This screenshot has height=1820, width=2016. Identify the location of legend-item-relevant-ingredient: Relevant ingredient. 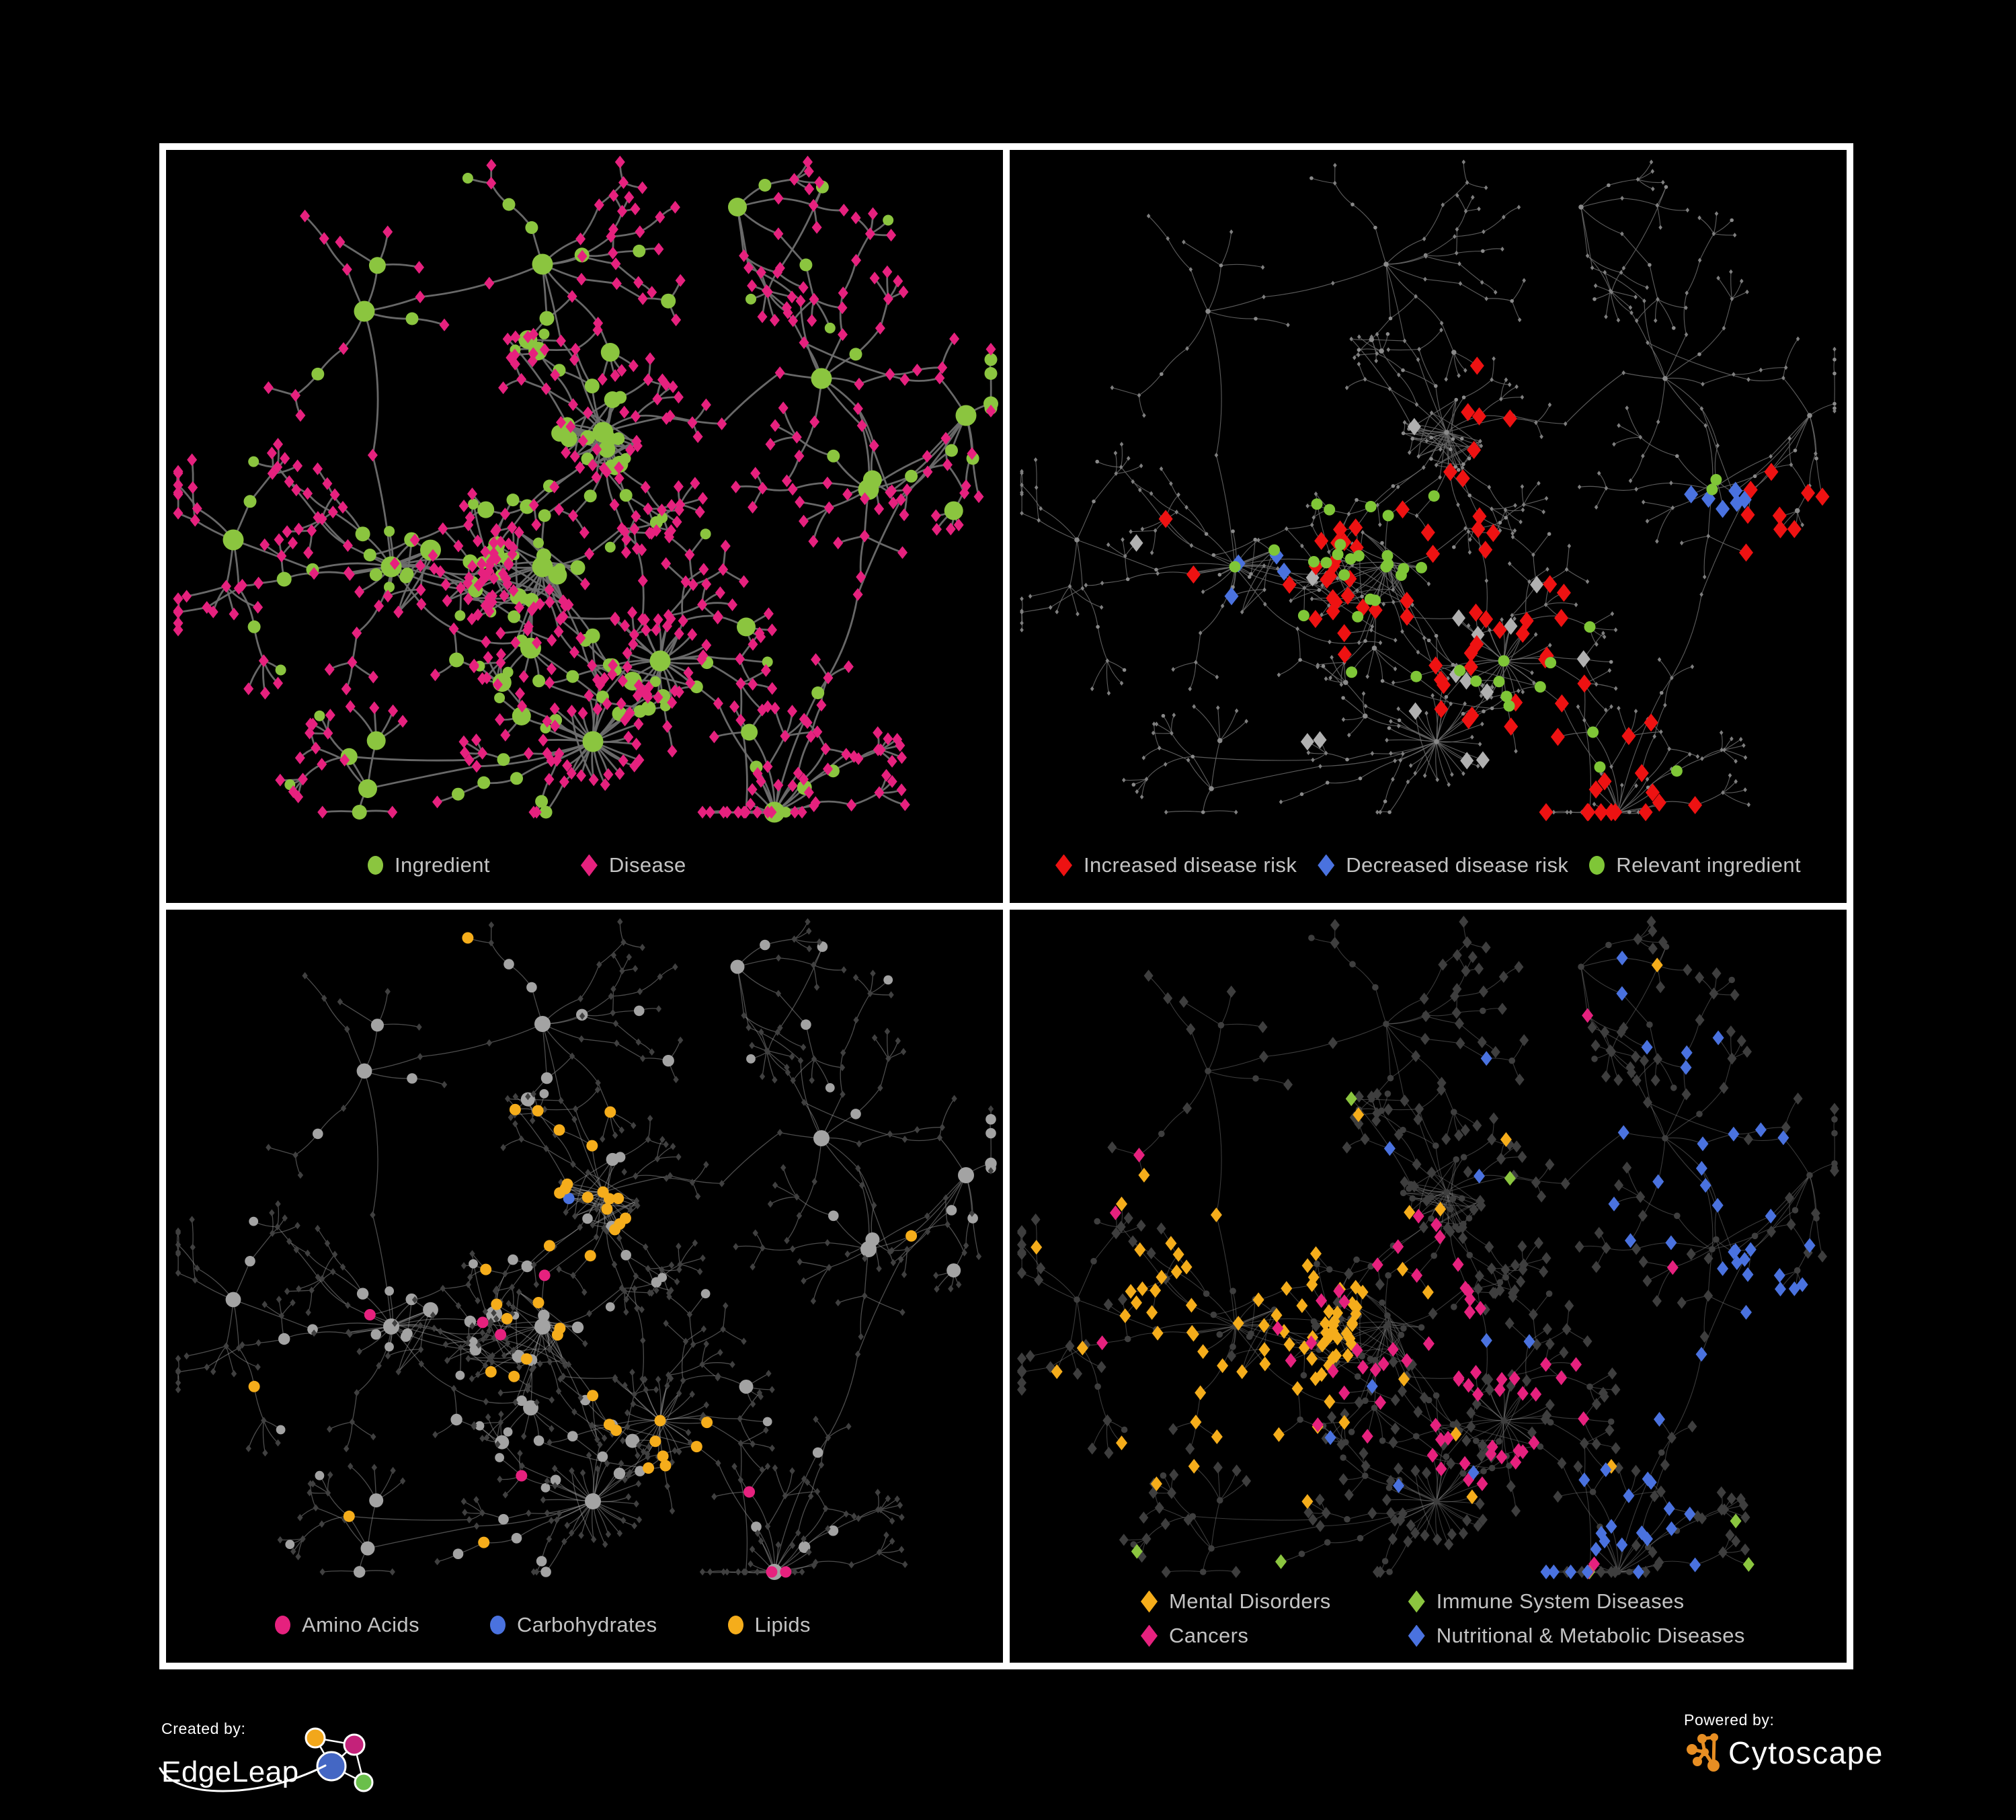
(1695, 865).